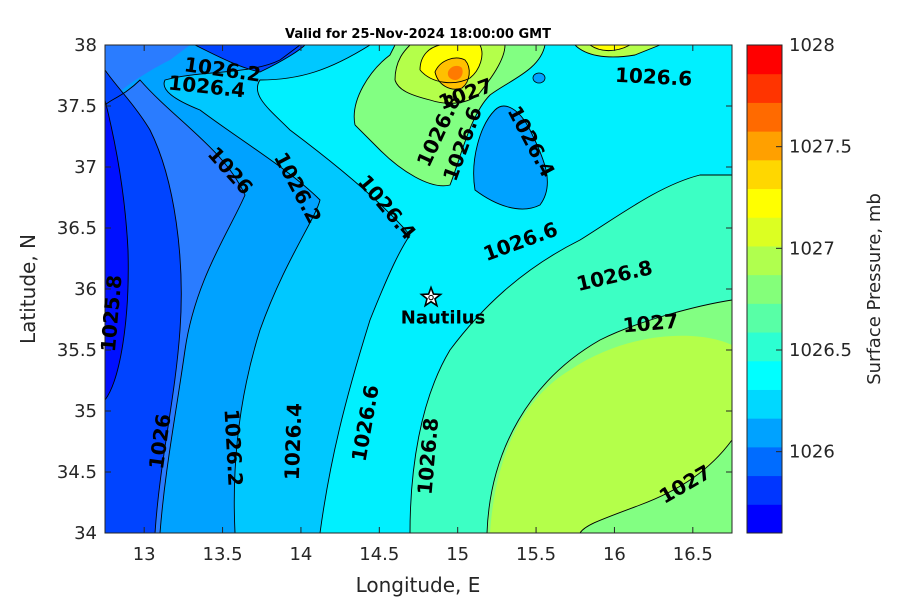 The width and height of the screenshot is (900, 600). I want to click on marker-label: Nautilus, so click(443, 318).